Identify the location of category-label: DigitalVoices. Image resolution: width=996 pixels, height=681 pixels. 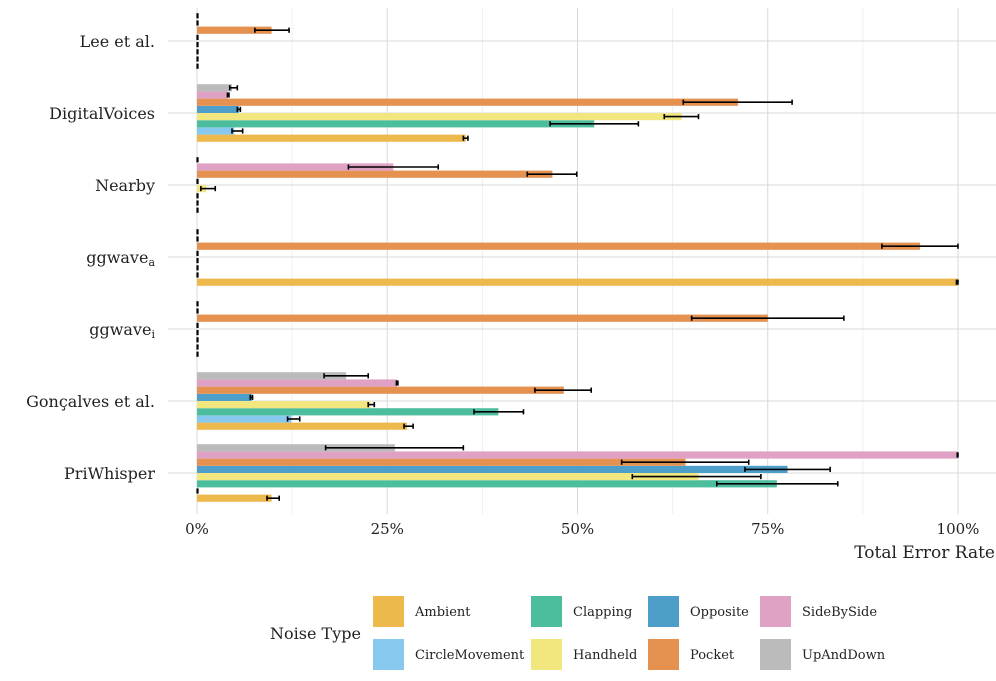
(102, 113).